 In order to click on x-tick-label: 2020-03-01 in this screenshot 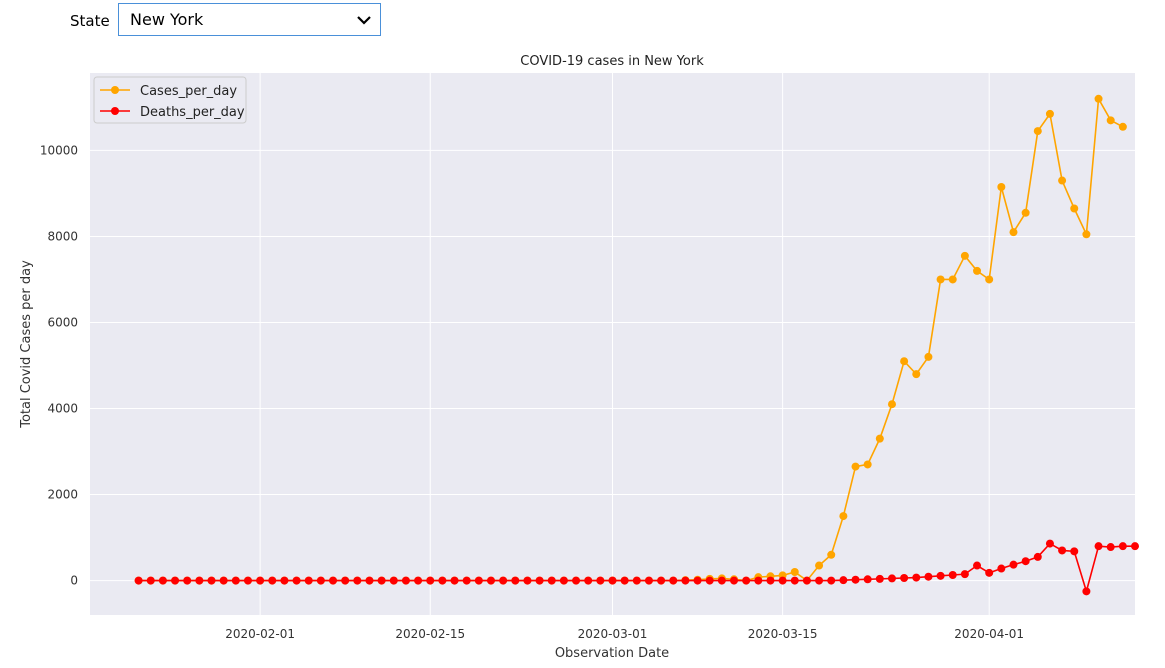, I will do `click(613, 634)`.